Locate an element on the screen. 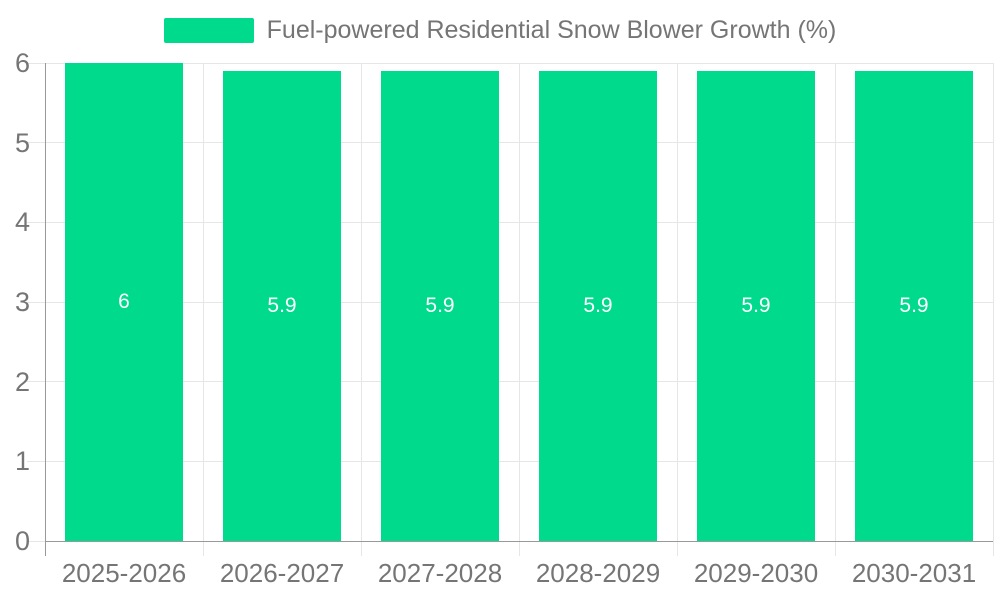 This screenshot has width=1000, height=600. x-tick-label: 2029-2030 is located at coordinates (756, 573).